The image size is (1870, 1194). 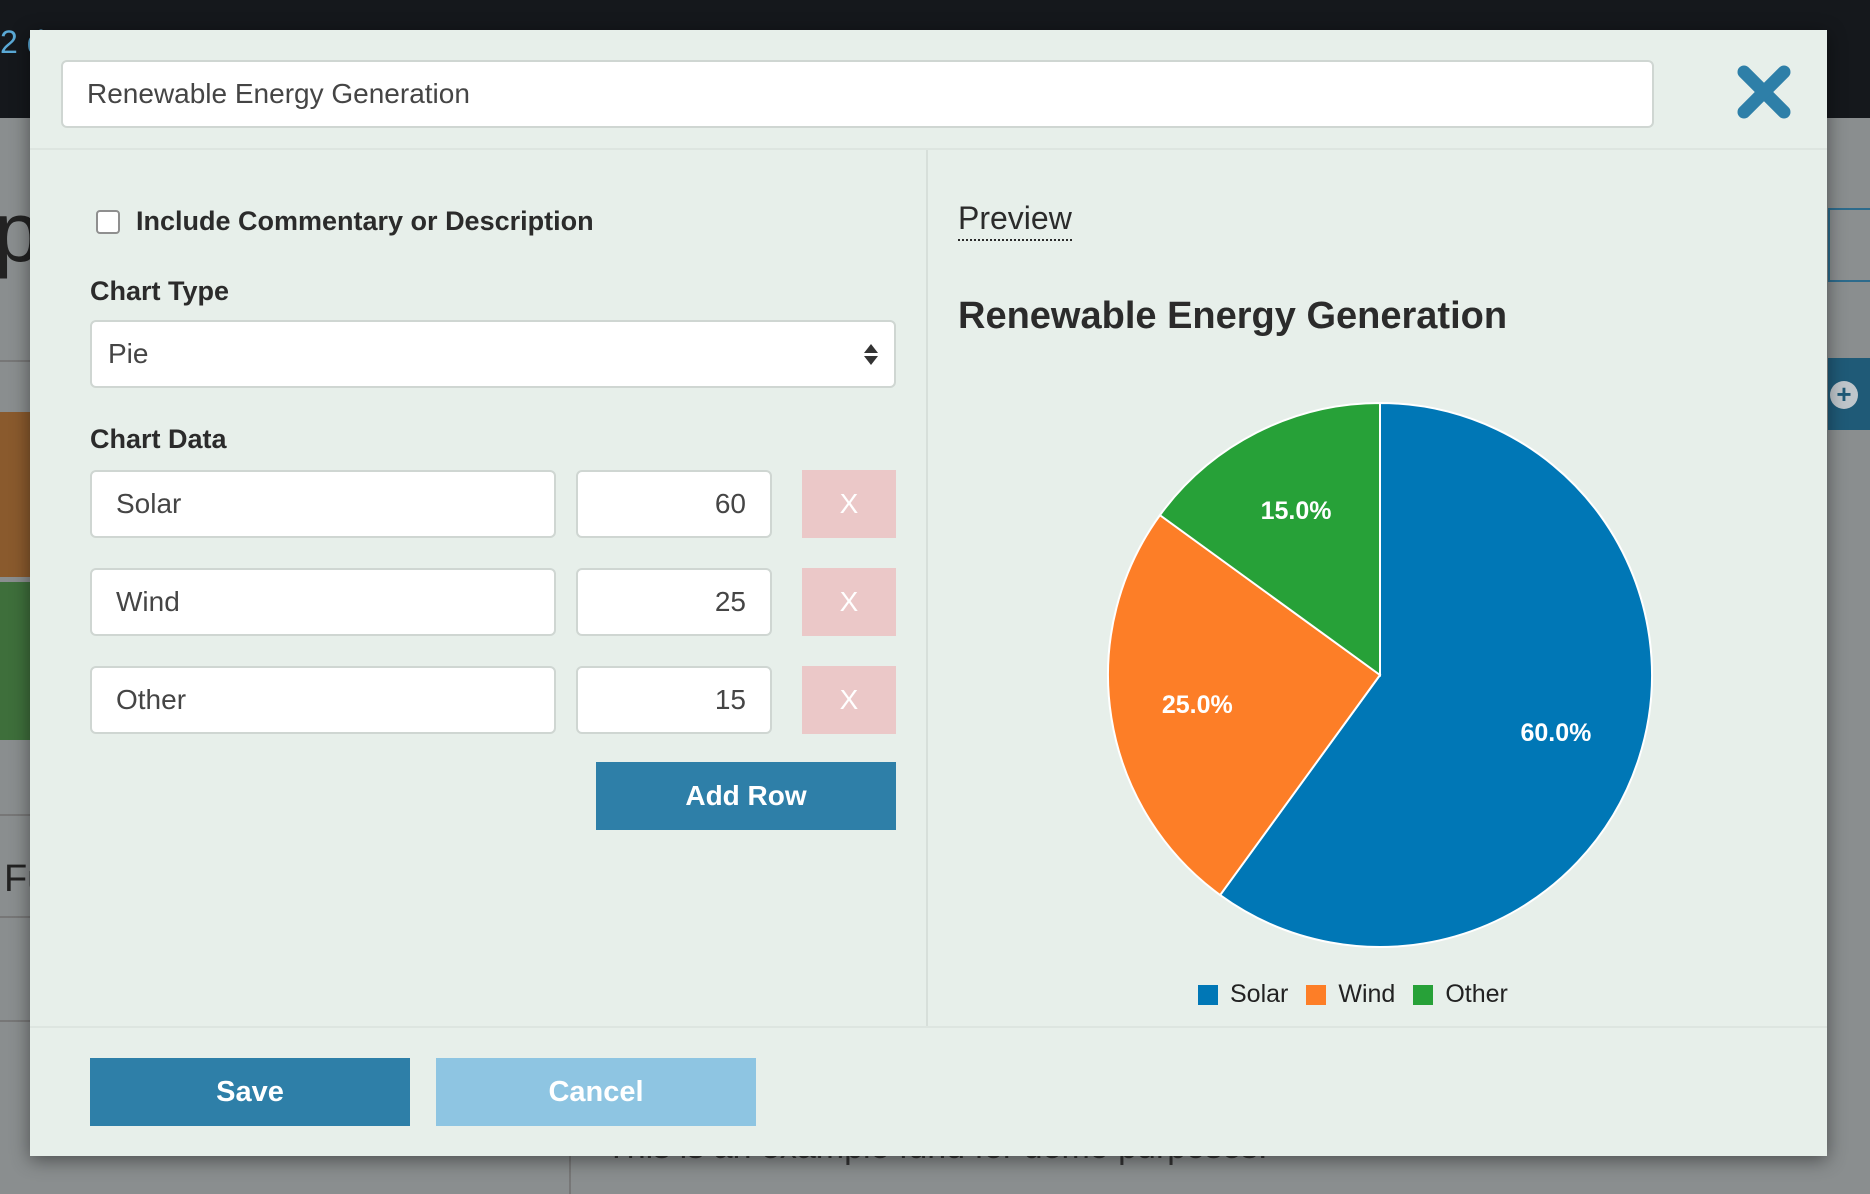 I want to click on chart-type-value: Pie, so click(x=128, y=353).